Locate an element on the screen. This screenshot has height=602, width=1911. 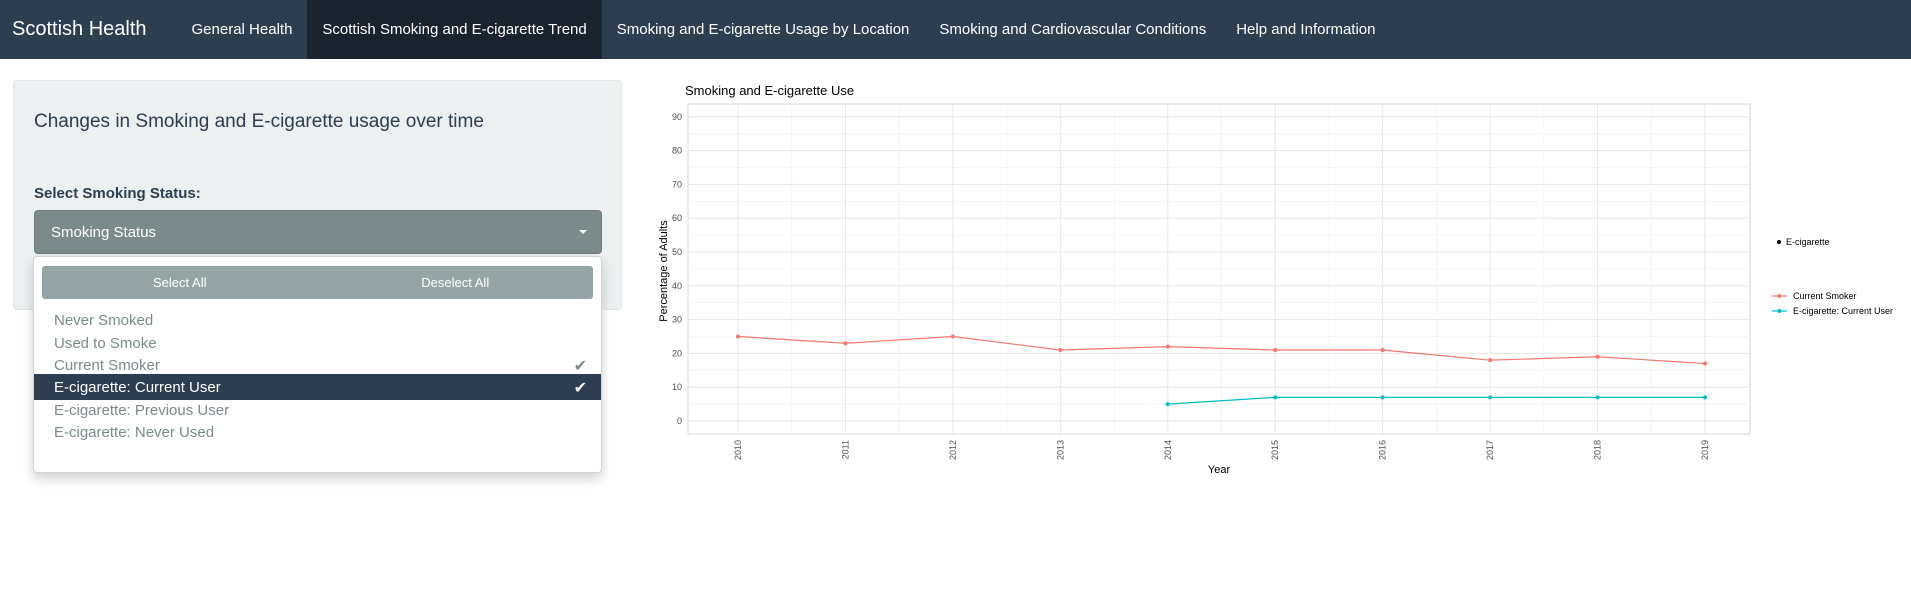
legend-title: E-cigarette is located at coordinates (1808, 242).